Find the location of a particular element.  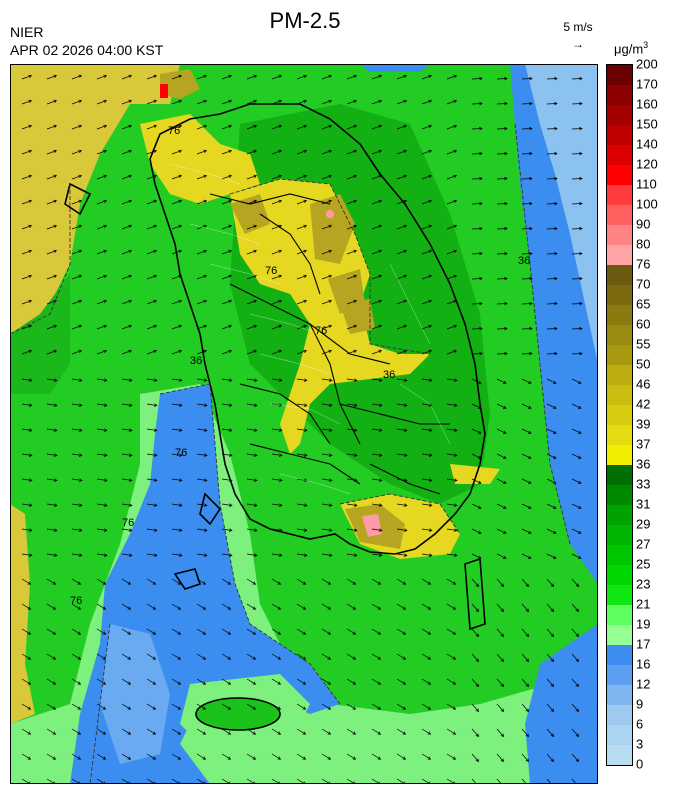

north-blue-blob is located at coordinates (395, 68).